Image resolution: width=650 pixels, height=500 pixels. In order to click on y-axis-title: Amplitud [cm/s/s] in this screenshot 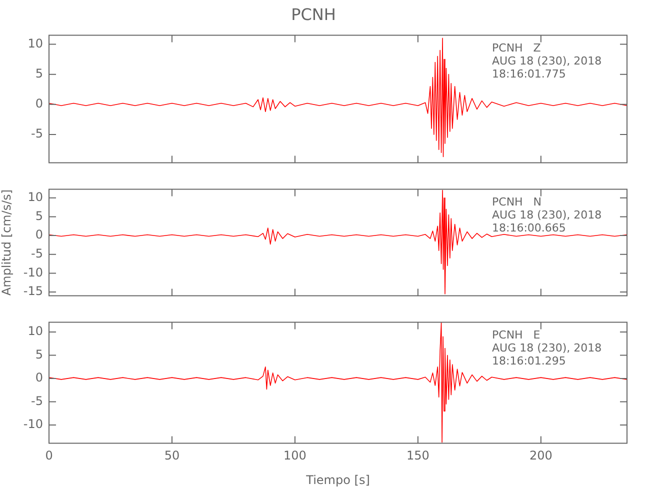, I will do `click(7, 242)`.